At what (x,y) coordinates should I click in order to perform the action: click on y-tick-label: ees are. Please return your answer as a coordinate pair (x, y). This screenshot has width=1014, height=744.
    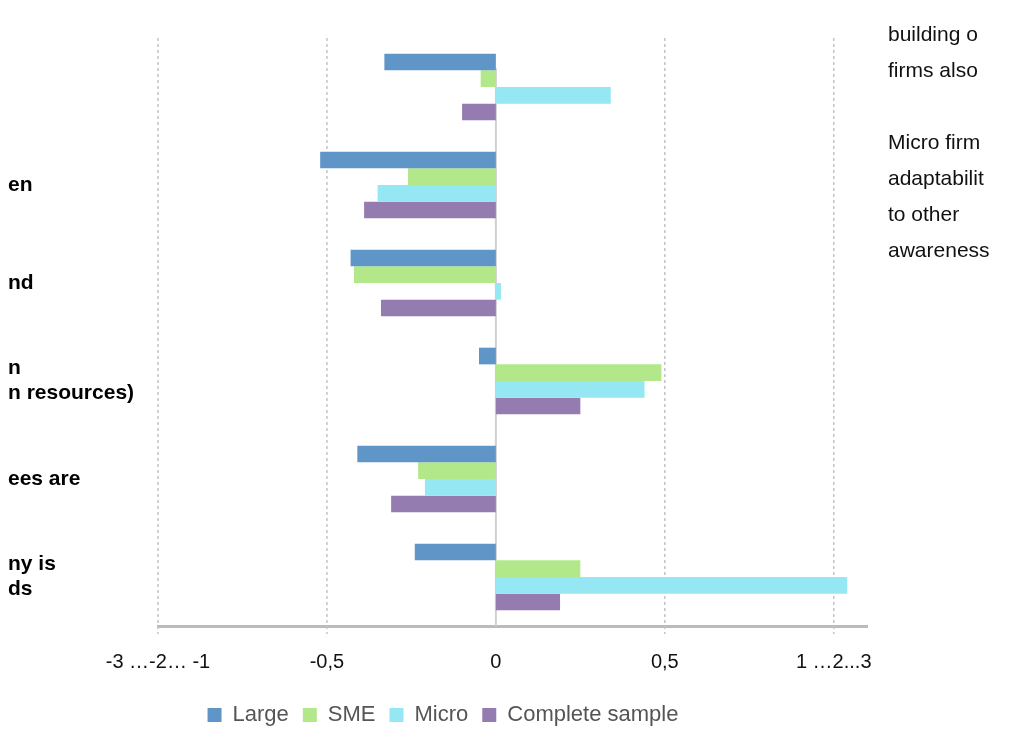
    Looking at the image, I should click on (44, 477).